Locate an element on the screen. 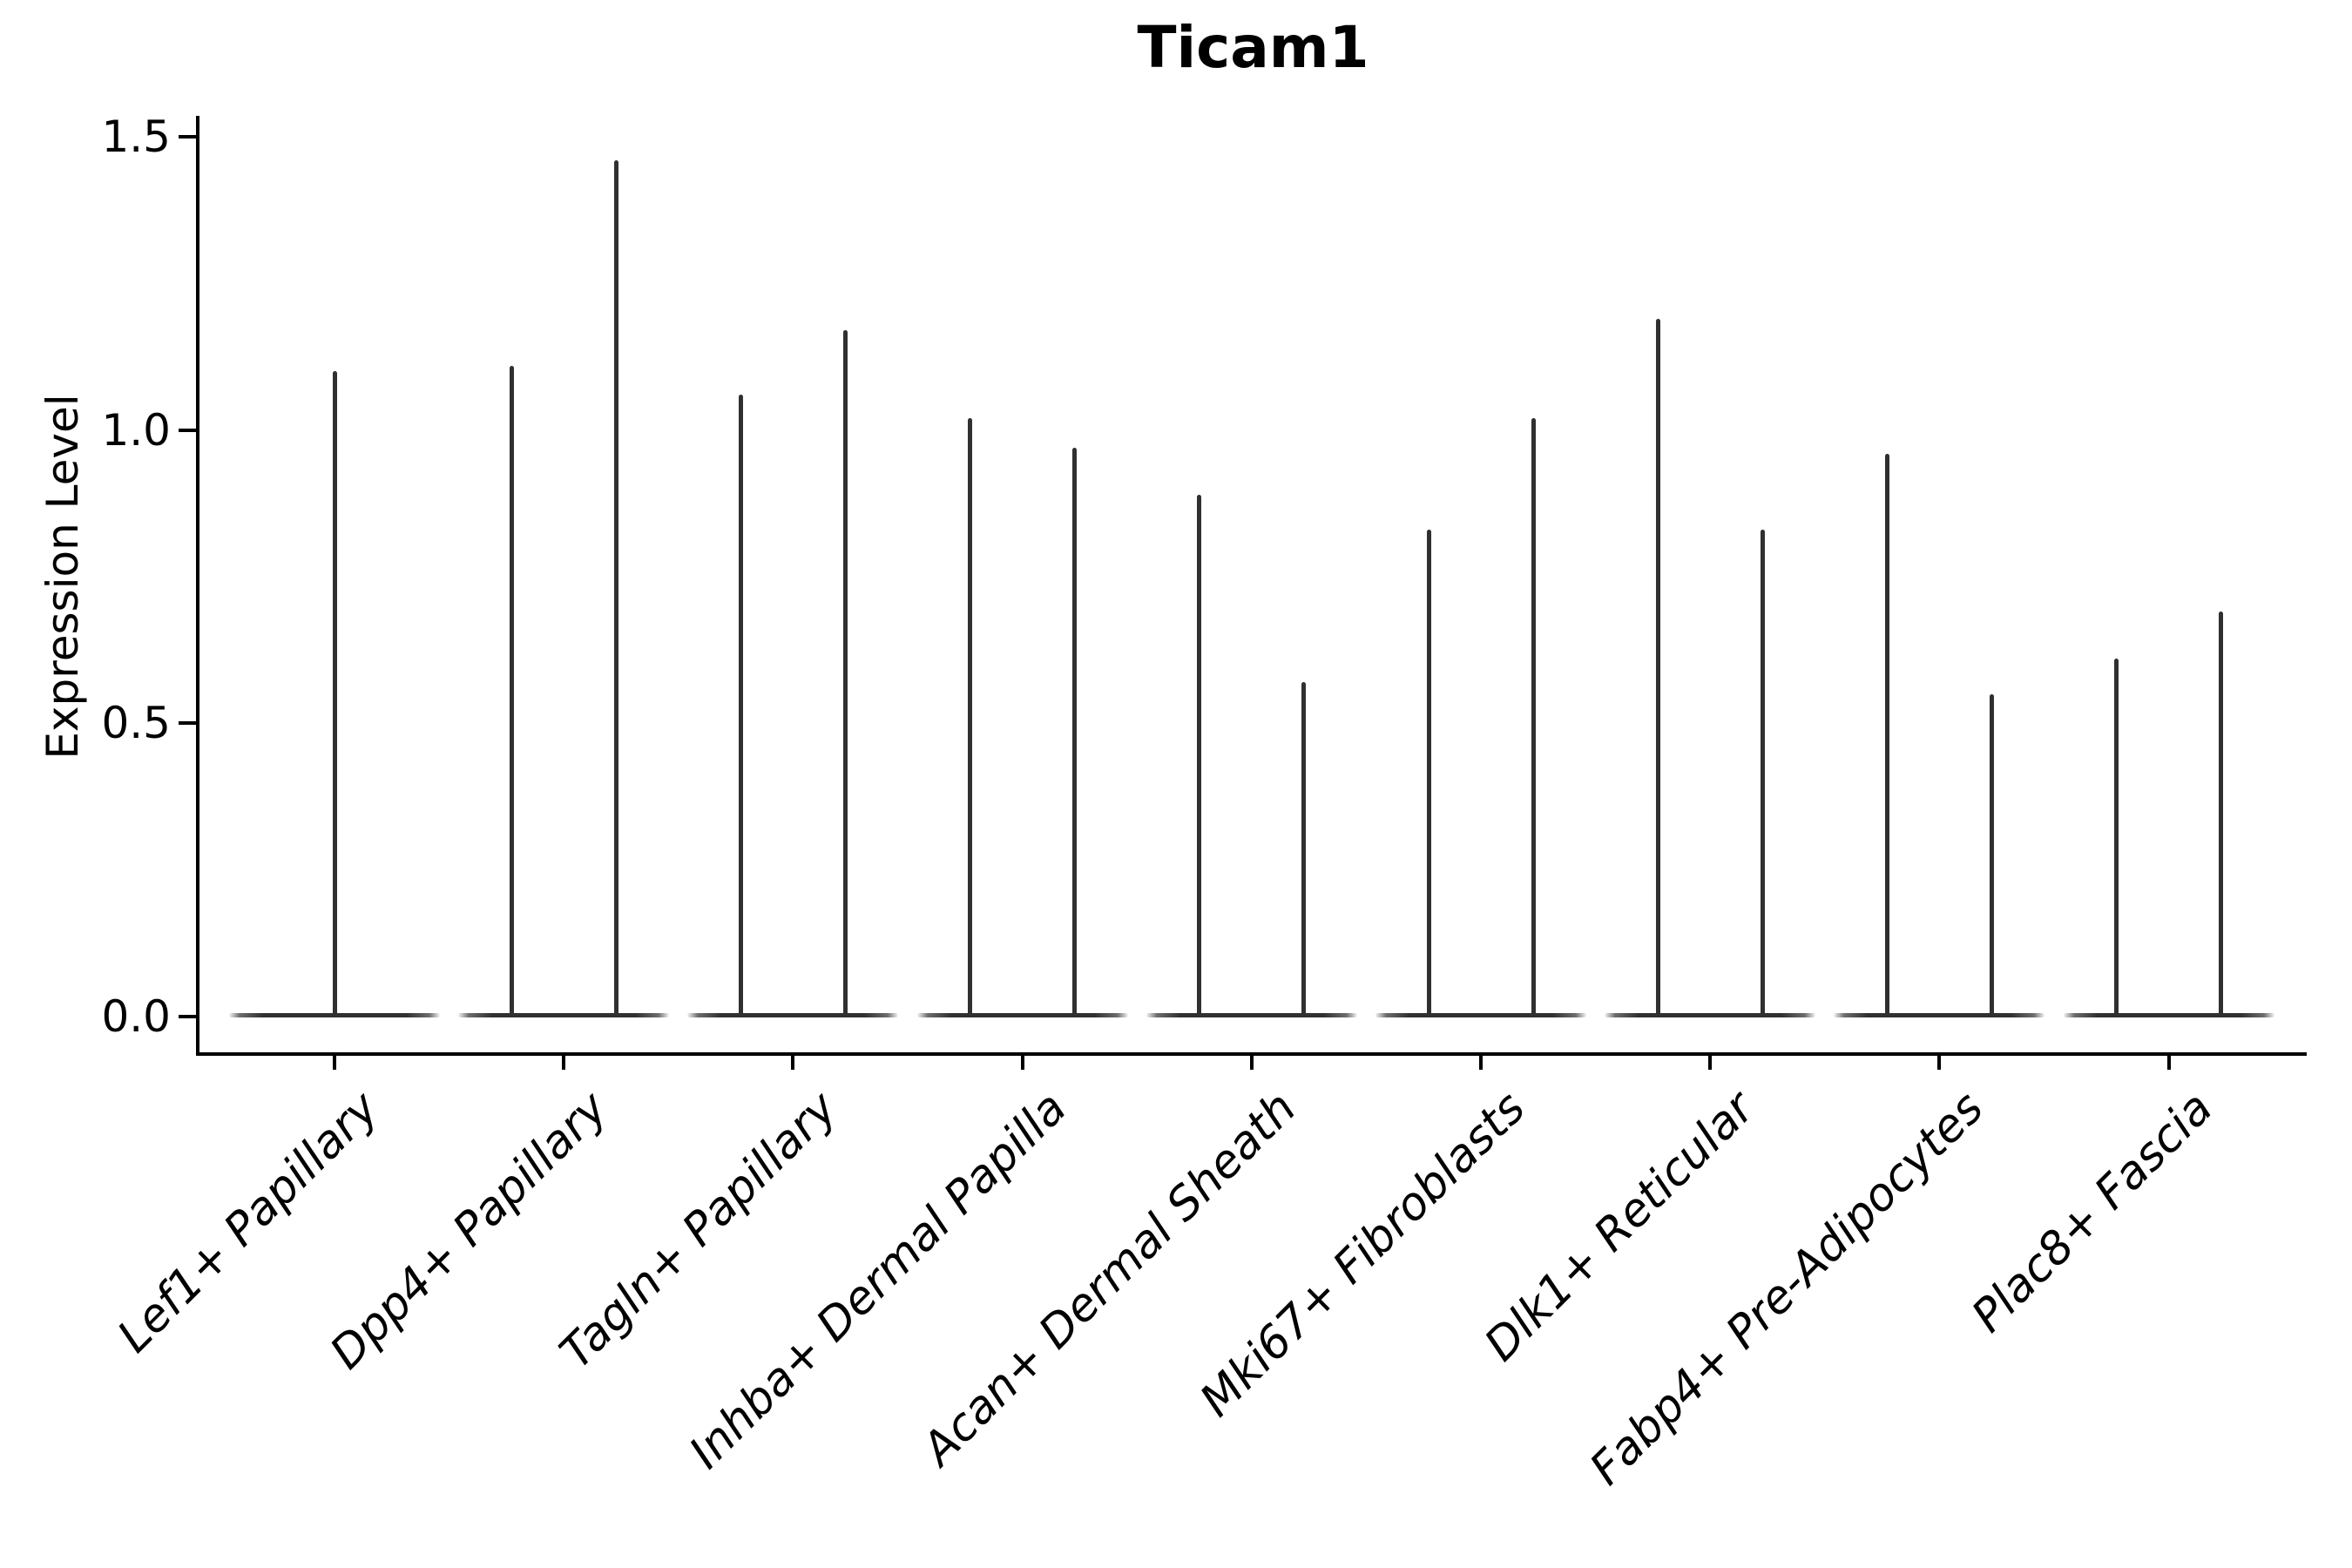 The width and height of the screenshot is (2352, 1568). y-tick-label: 0.0 is located at coordinates (136, 1016).